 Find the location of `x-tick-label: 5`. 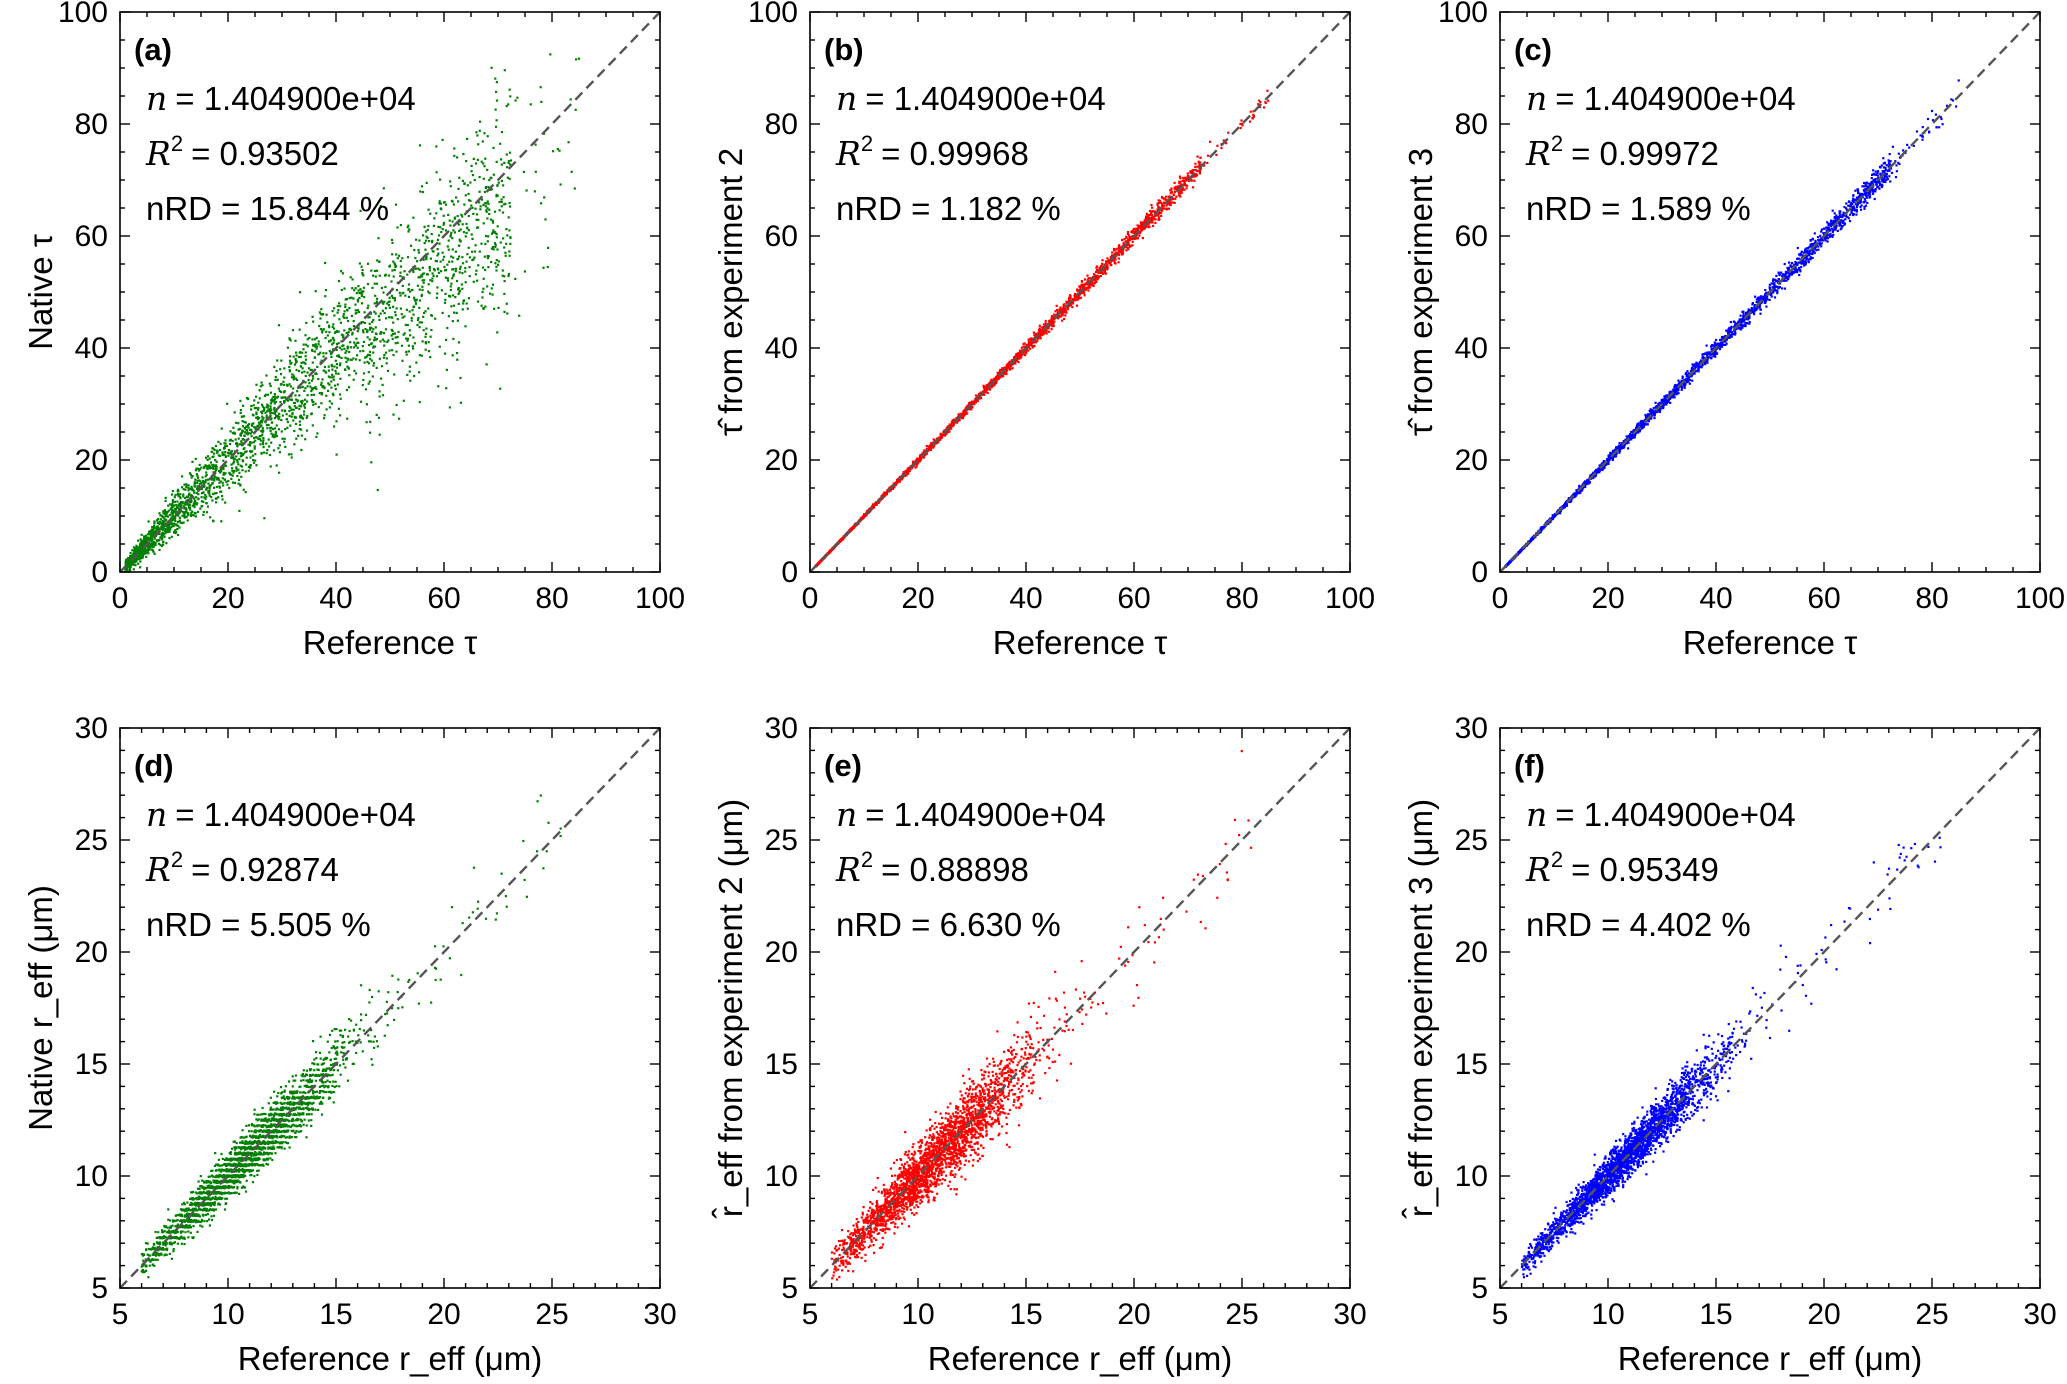

x-tick-label: 5 is located at coordinates (120, 1314).